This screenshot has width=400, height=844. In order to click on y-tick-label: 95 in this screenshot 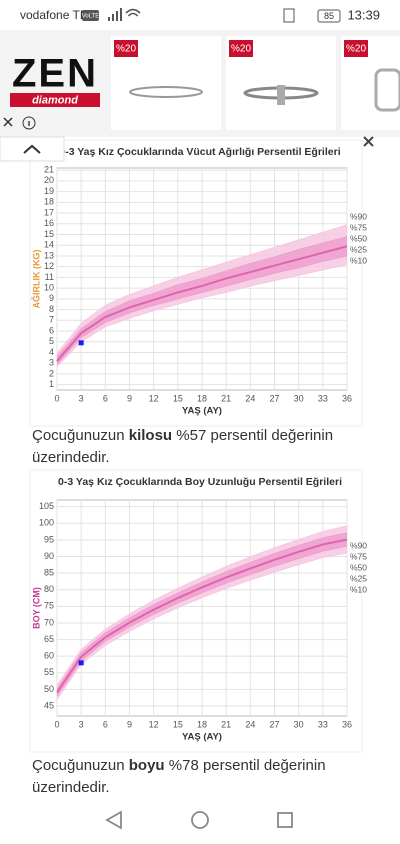, I will do `click(49, 539)`.